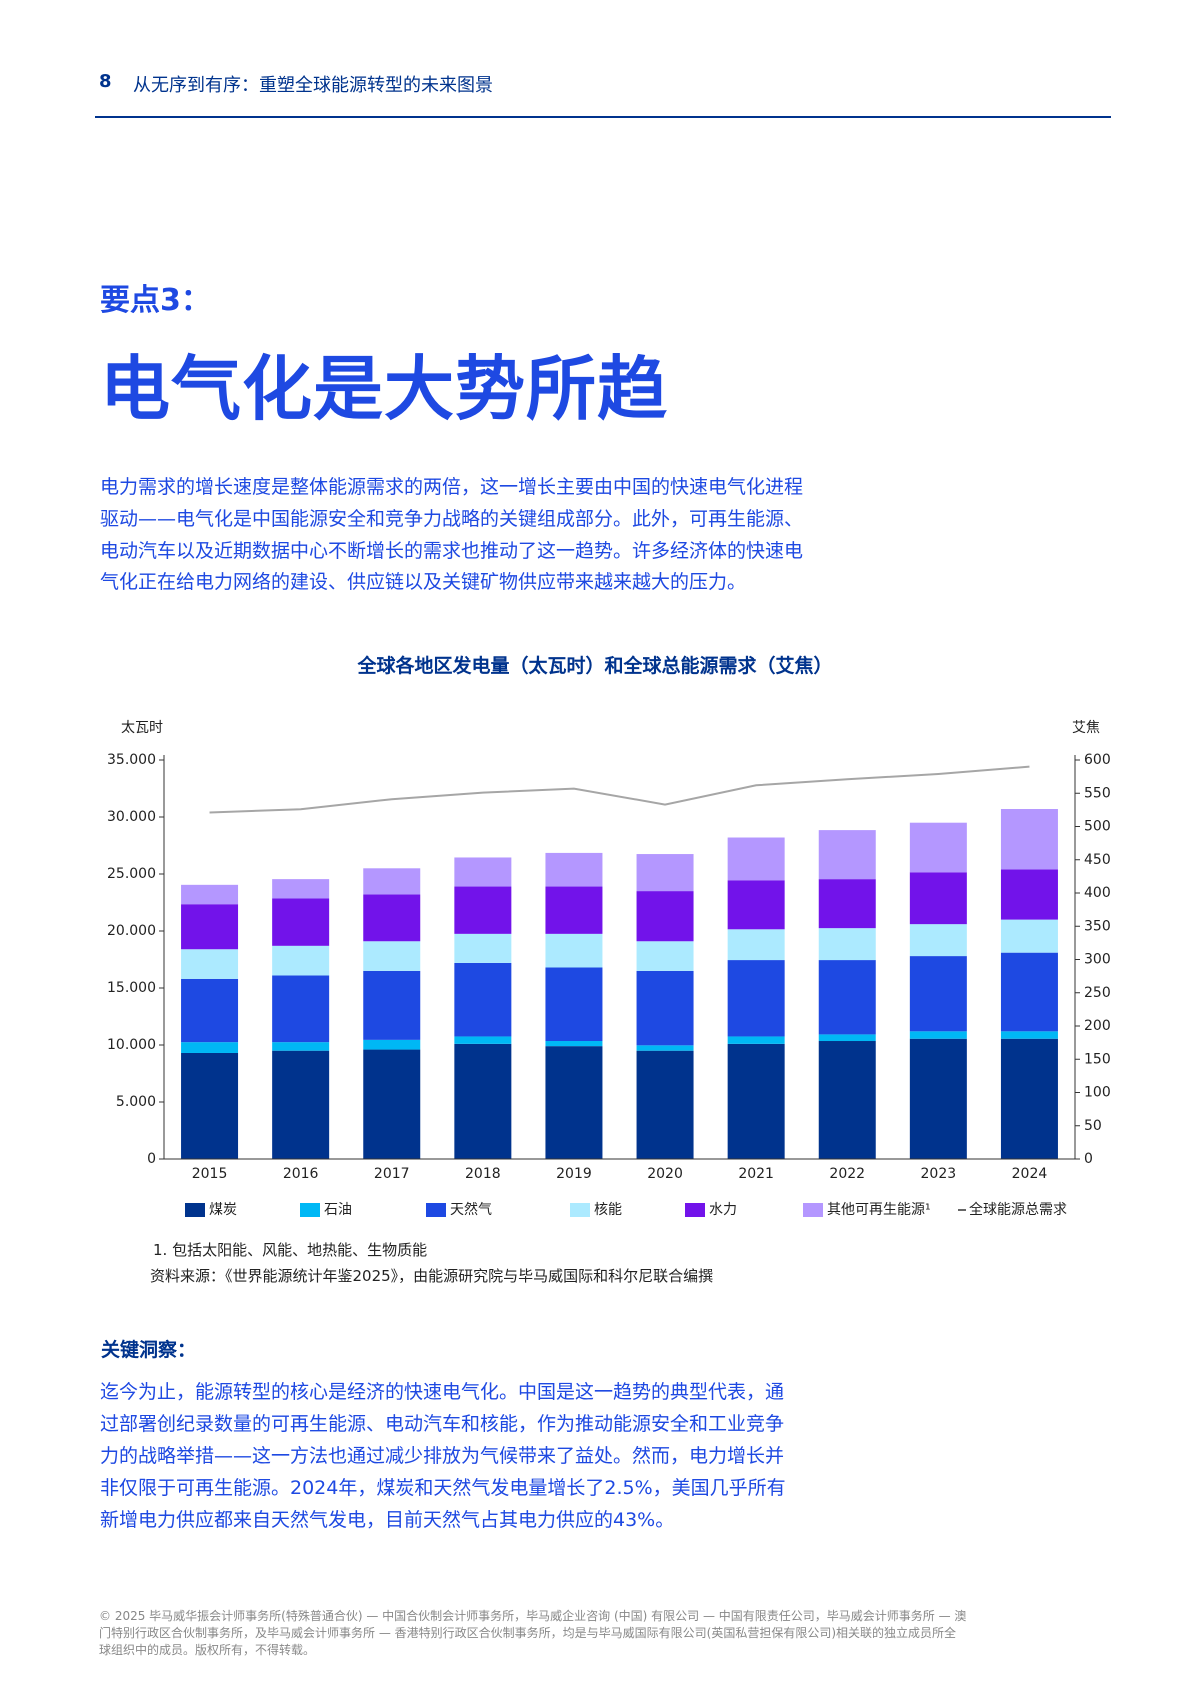 The height and width of the screenshot is (1698, 1200). What do you see at coordinates (1097, 860) in the screenshot?
I see `y2-tick-label: 450` at bounding box center [1097, 860].